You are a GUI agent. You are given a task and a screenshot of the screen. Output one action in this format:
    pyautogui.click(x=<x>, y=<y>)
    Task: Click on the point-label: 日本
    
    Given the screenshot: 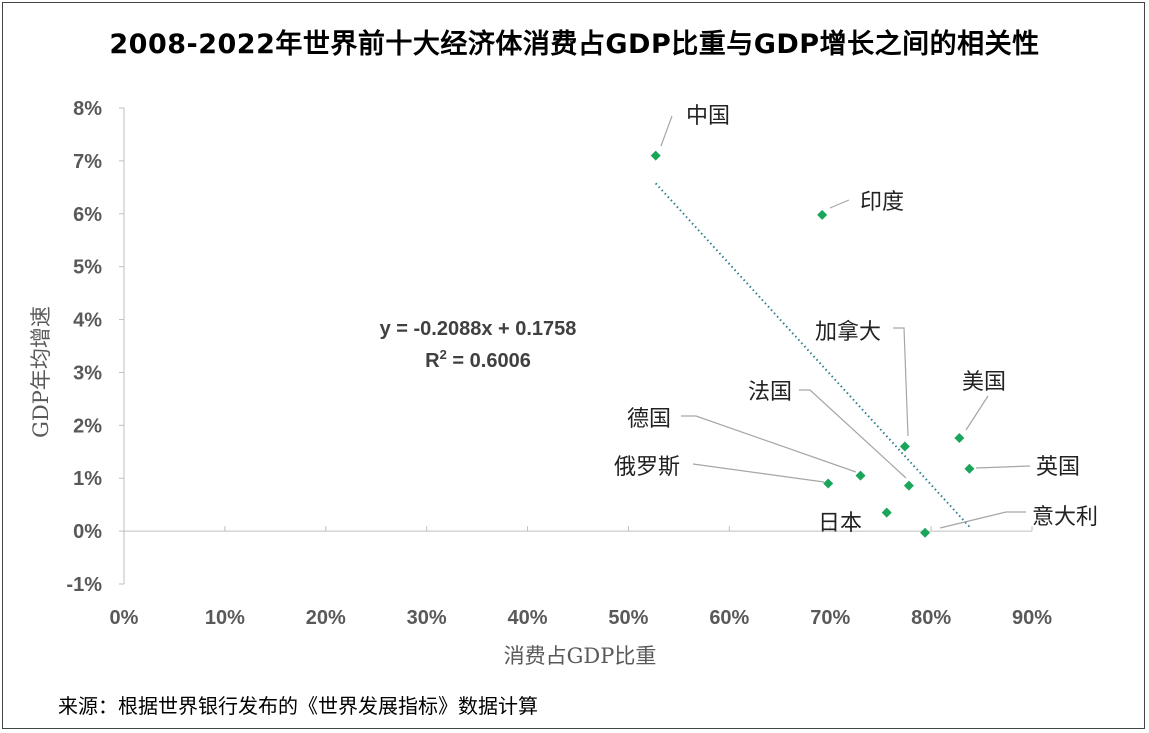 What is the action you would take?
    pyautogui.click(x=840, y=523)
    